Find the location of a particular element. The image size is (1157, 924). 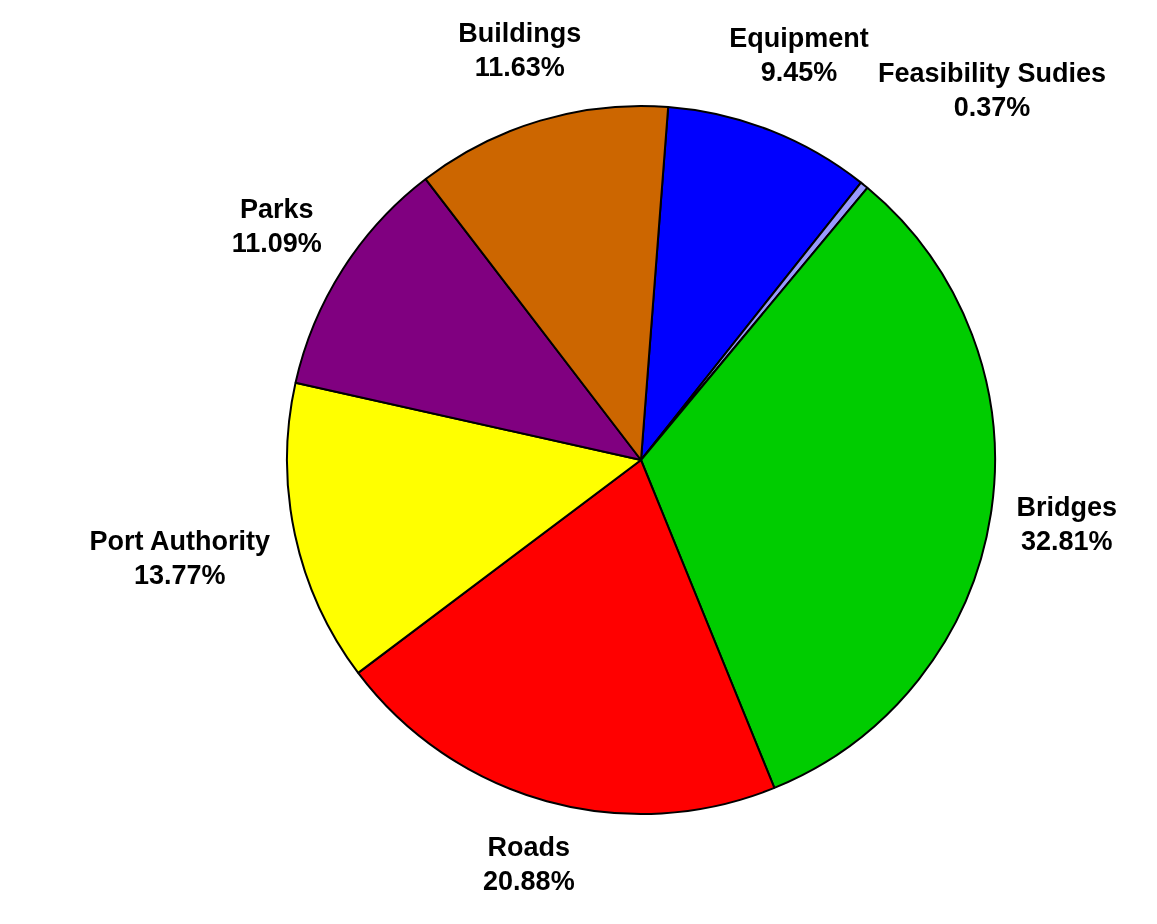

slice-label: Port Authority is located at coordinates (179, 540).